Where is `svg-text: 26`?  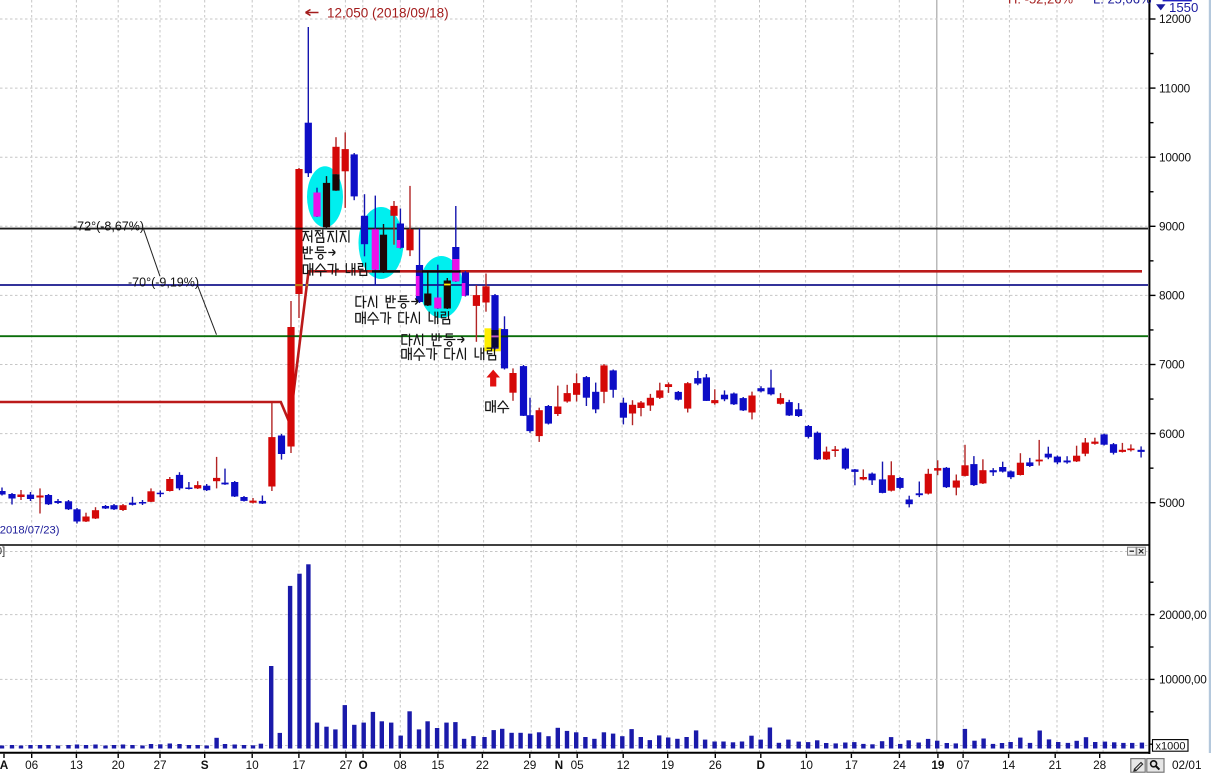 svg-text: 26 is located at coordinates (716, 765).